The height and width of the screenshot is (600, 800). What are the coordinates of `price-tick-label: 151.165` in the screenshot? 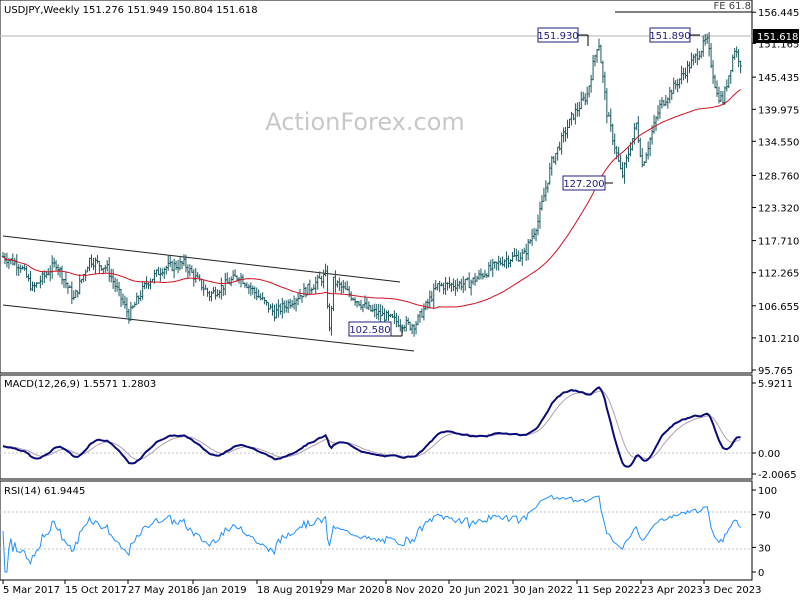 It's located at (778, 44).